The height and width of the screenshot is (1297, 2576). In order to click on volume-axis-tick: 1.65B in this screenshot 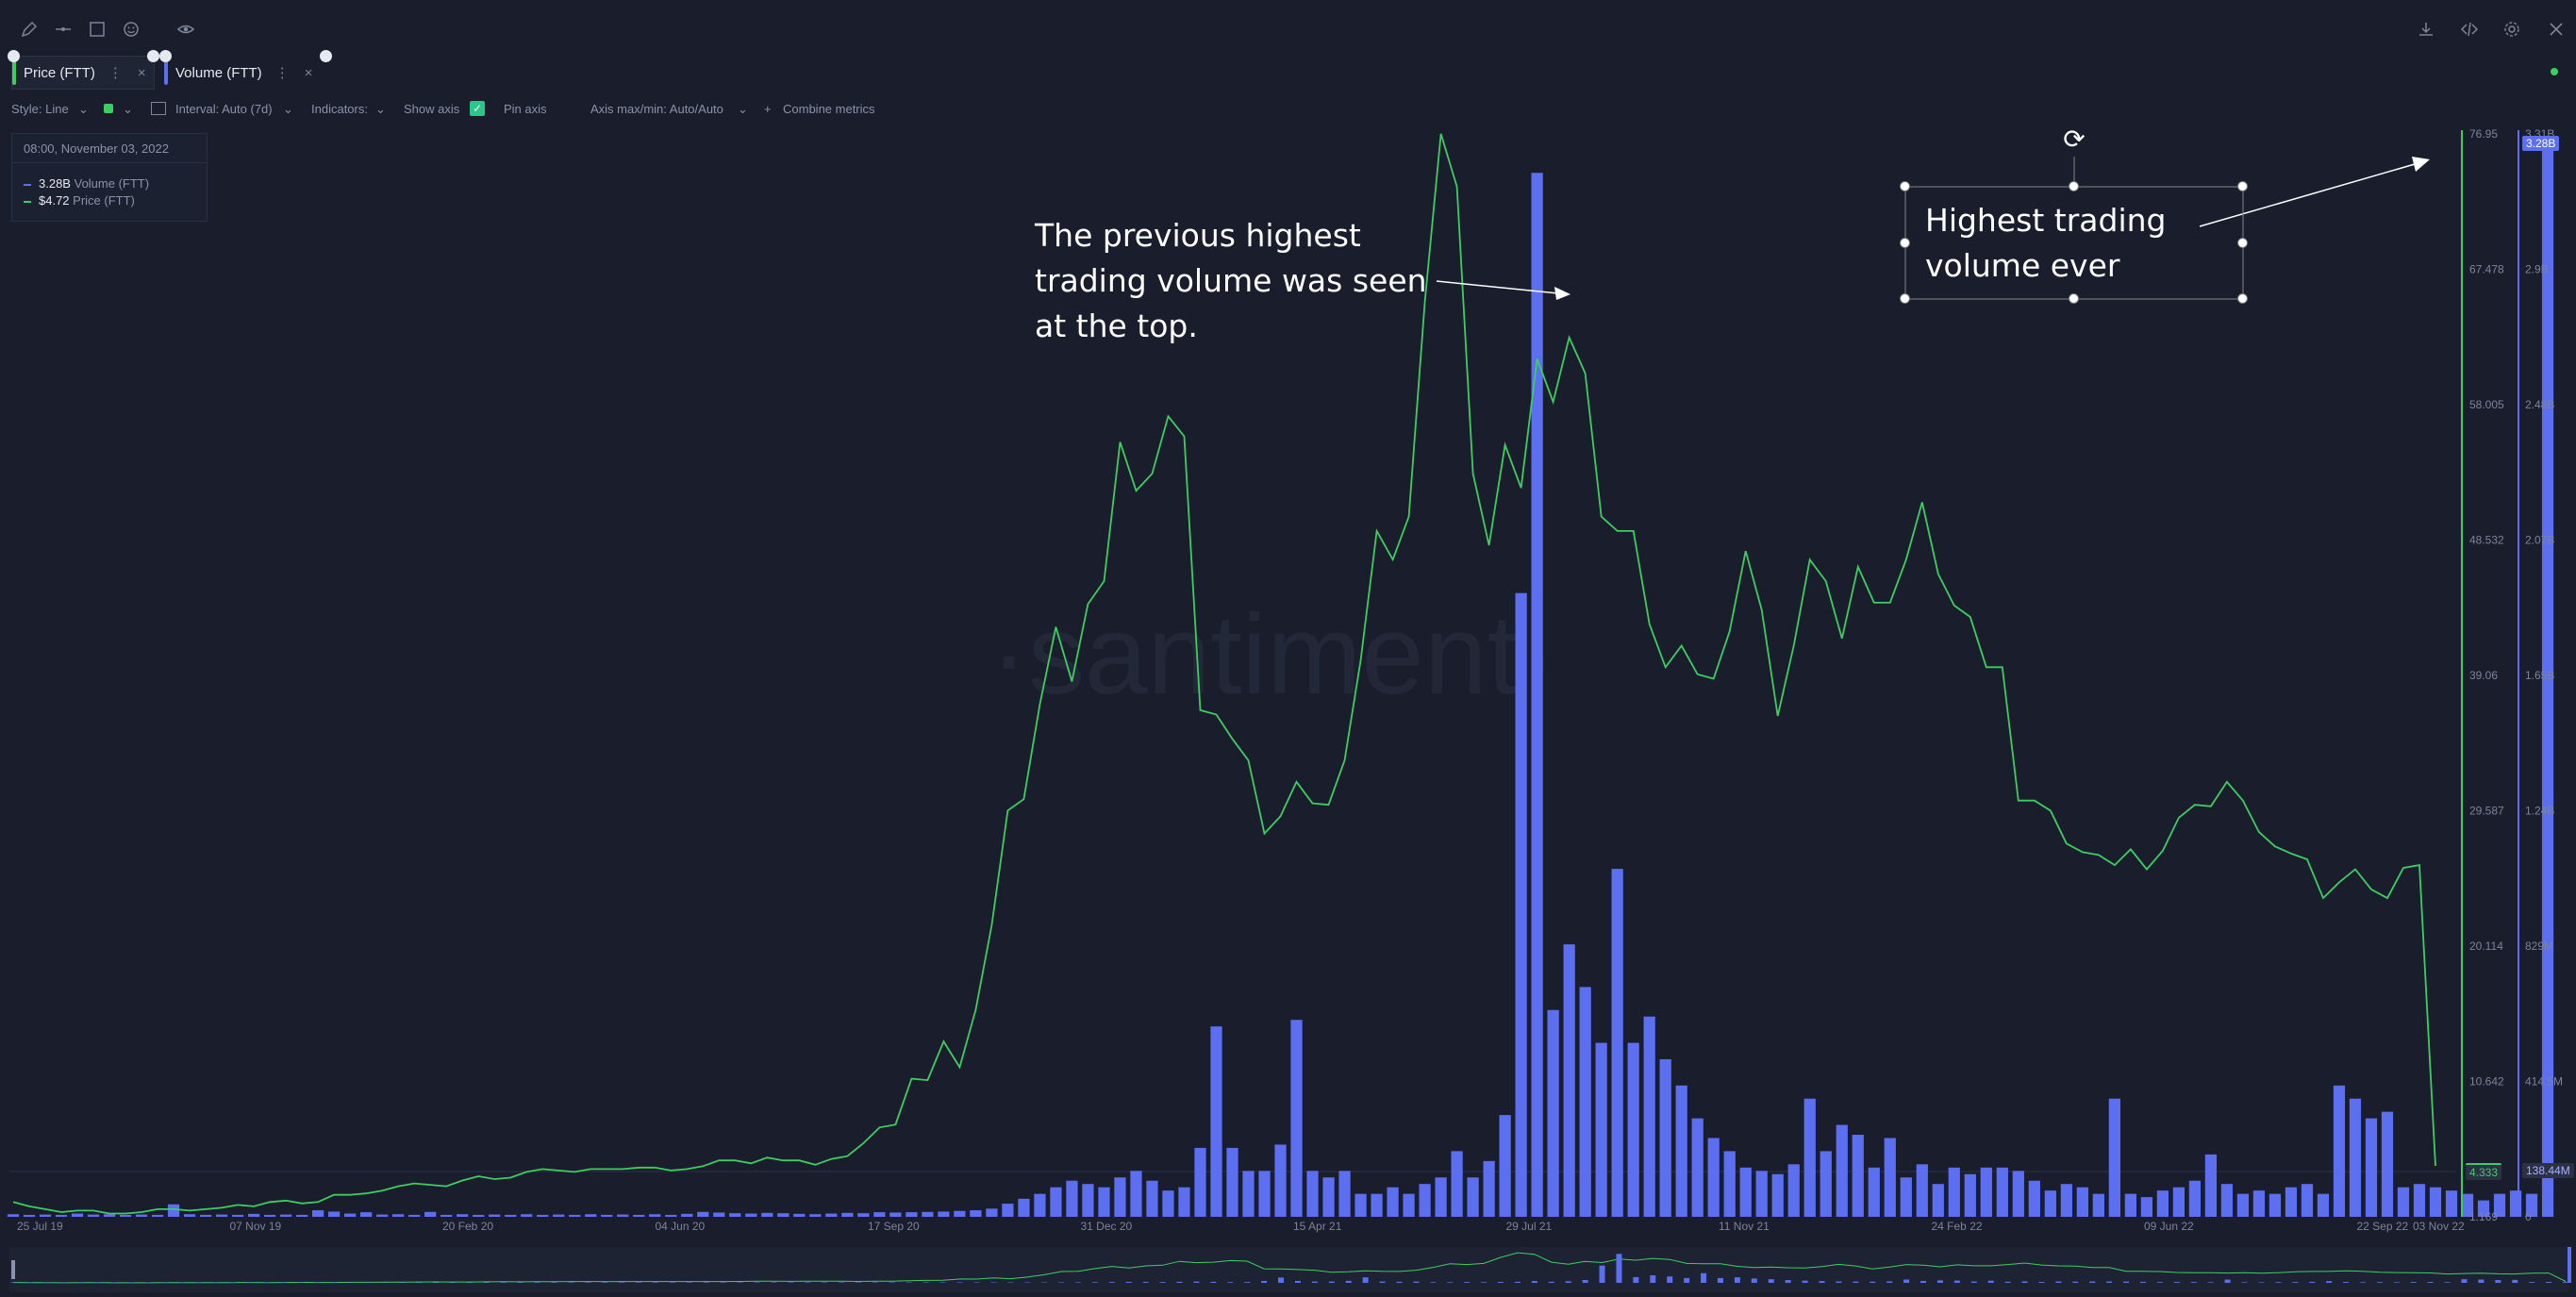, I will do `click(2539, 675)`.